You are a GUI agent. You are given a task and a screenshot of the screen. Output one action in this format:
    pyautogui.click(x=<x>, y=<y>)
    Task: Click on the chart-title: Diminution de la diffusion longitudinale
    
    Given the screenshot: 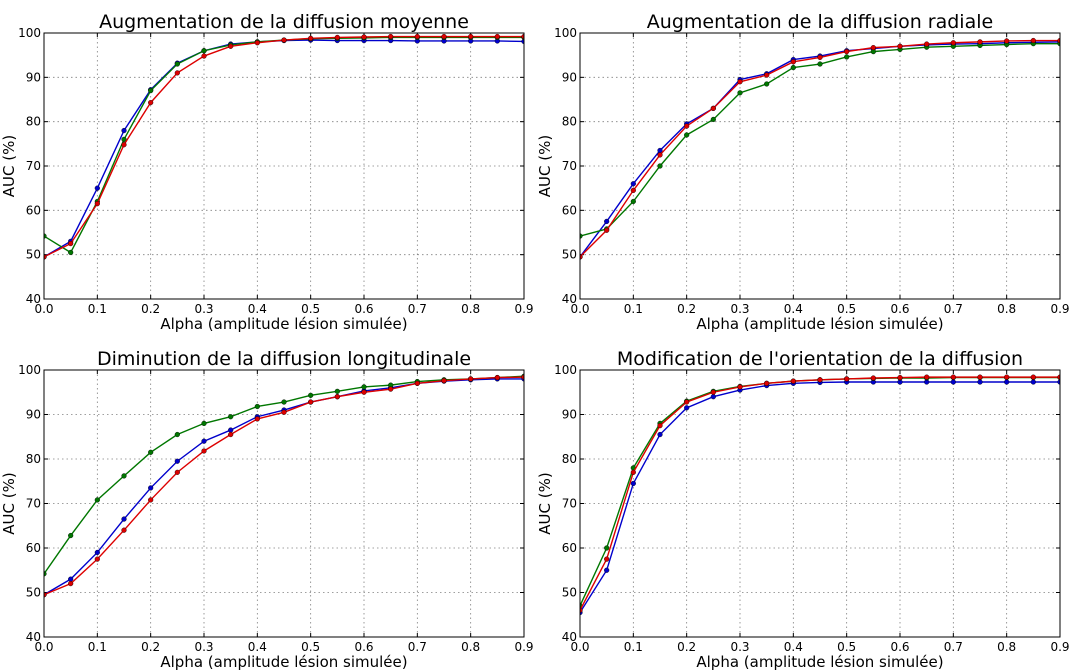 What is the action you would take?
    pyautogui.click(x=284, y=359)
    